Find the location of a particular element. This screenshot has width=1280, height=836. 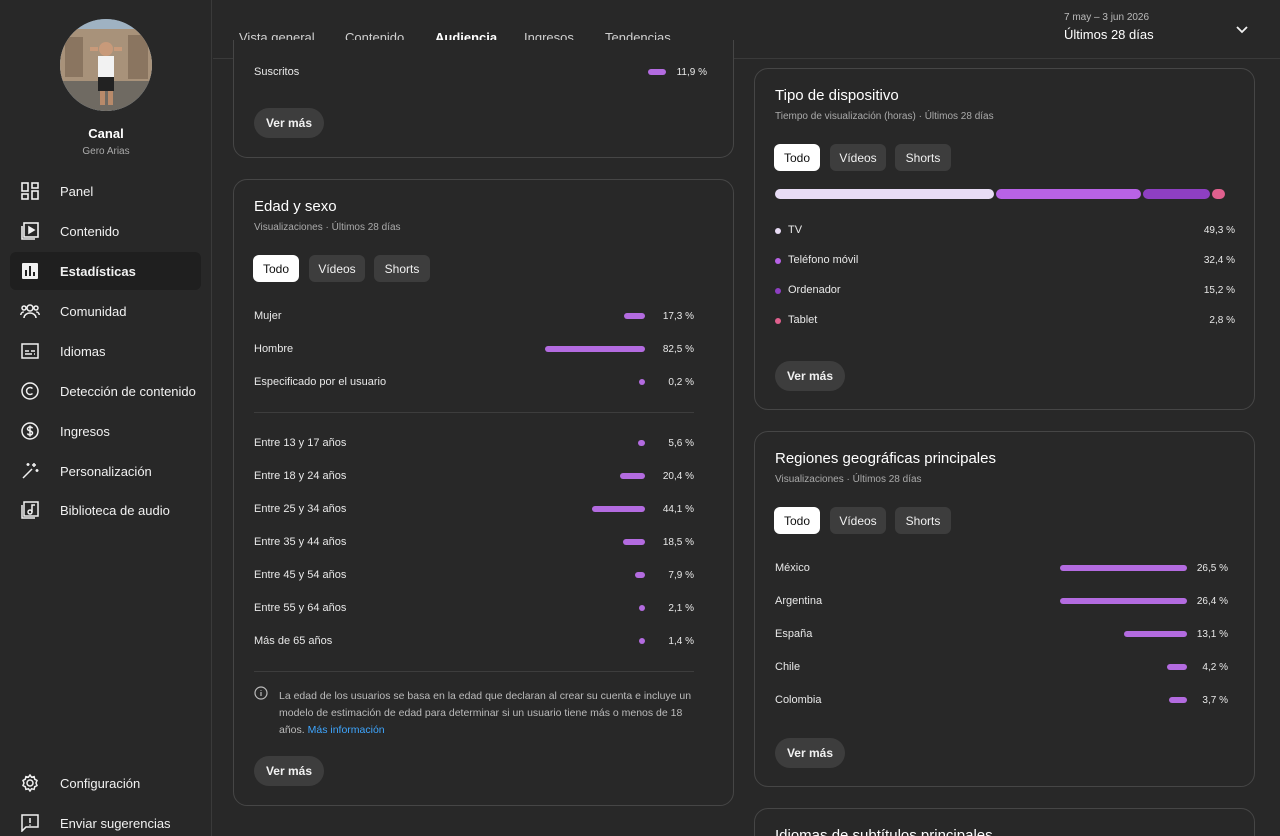

row-value: 0,2 % is located at coordinates (681, 382).